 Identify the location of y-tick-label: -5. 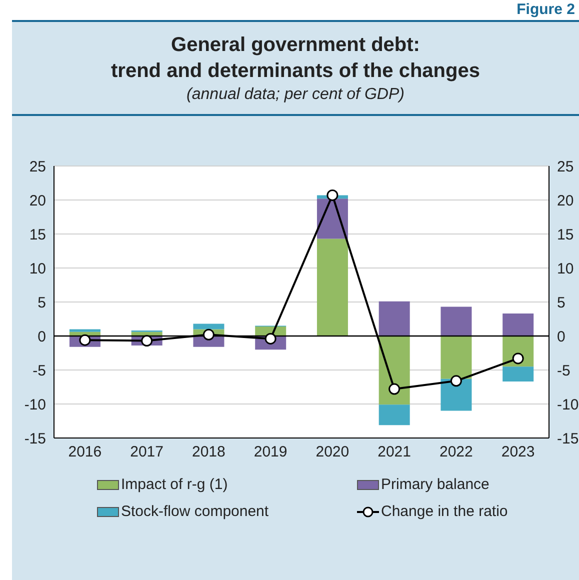
(39, 371).